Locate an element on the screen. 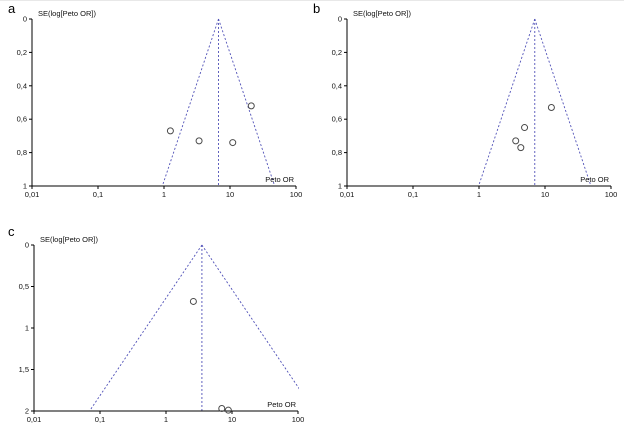 The height and width of the screenshot is (429, 624). panel-label-b: b is located at coordinates (317, 8).